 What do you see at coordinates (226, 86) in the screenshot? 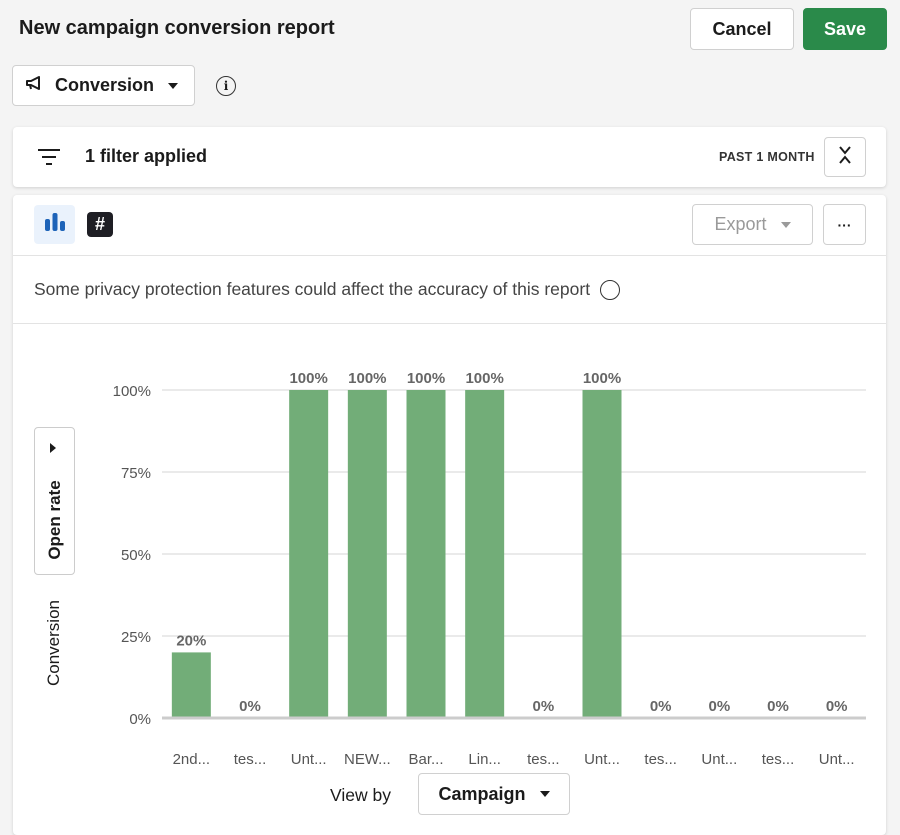
I see `info-icon: i` at bounding box center [226, 86].